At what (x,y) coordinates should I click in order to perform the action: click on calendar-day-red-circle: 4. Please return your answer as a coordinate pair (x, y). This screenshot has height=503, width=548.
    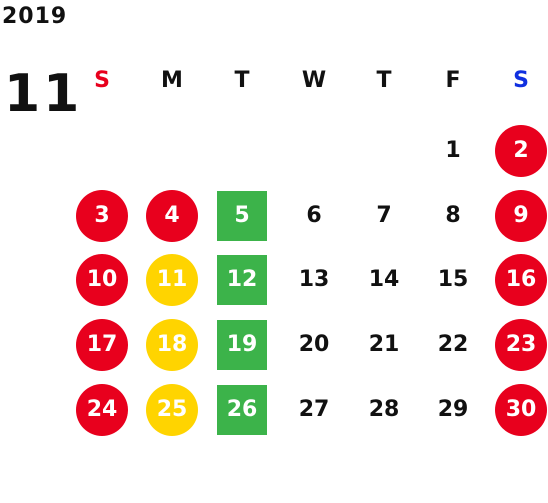
    Looking at the image, I should click on (172, 216).